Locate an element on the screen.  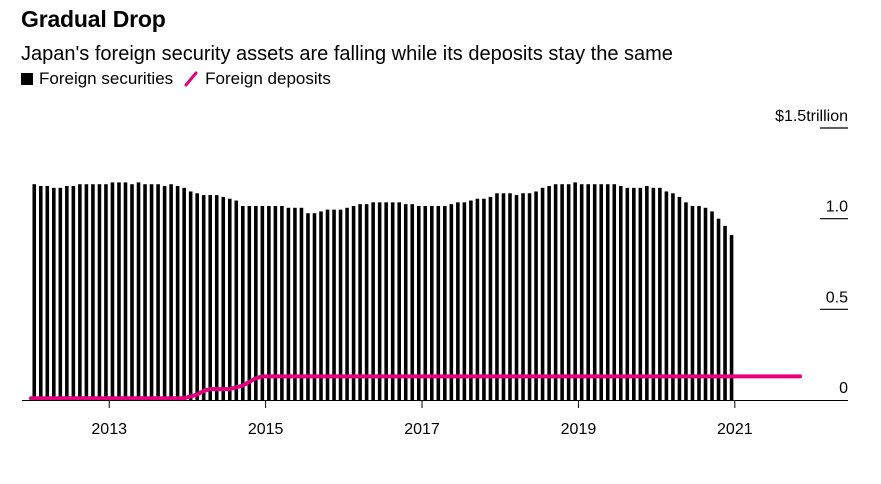
x-tick-label: 2021 is located at coordinates (735, 429).